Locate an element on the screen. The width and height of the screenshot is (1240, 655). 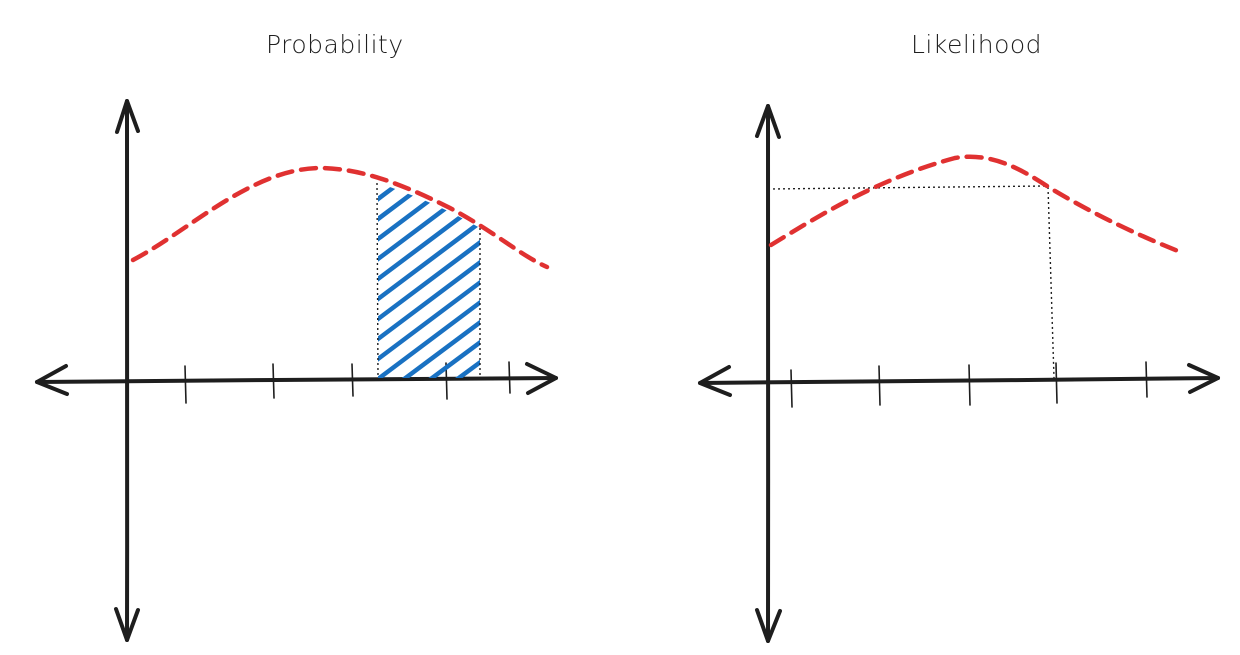
probability-y-axis is located at coordinates (127, 370).